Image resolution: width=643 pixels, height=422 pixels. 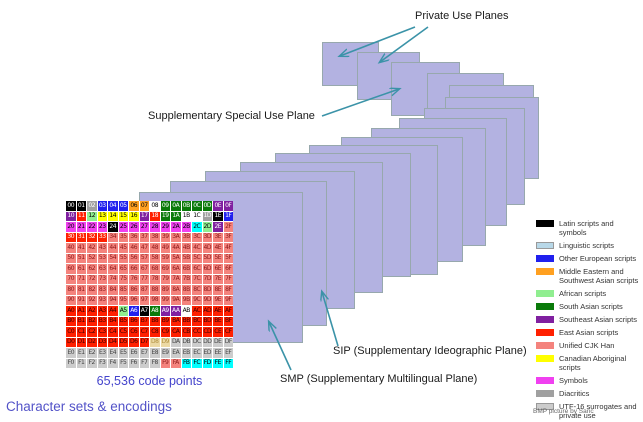 I want to click on bmp-cell-E2: E2, so click(x=92, y=353).